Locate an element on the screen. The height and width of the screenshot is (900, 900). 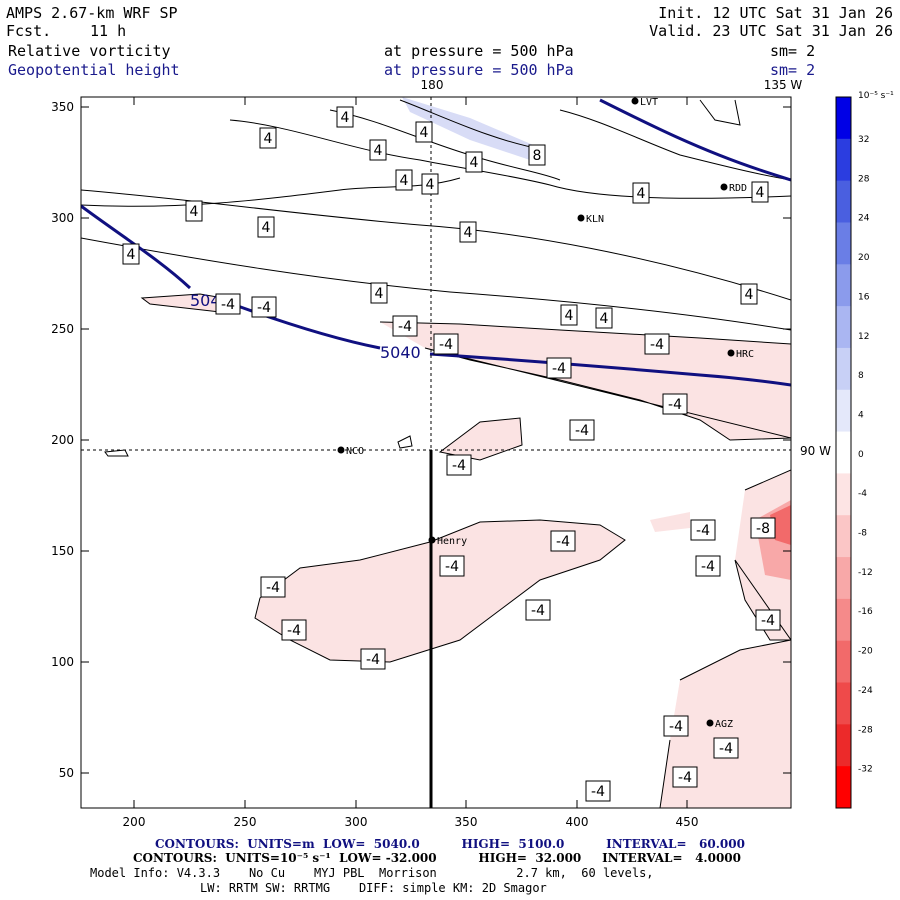
station-name: LVT is located at coordinates (649, 102).